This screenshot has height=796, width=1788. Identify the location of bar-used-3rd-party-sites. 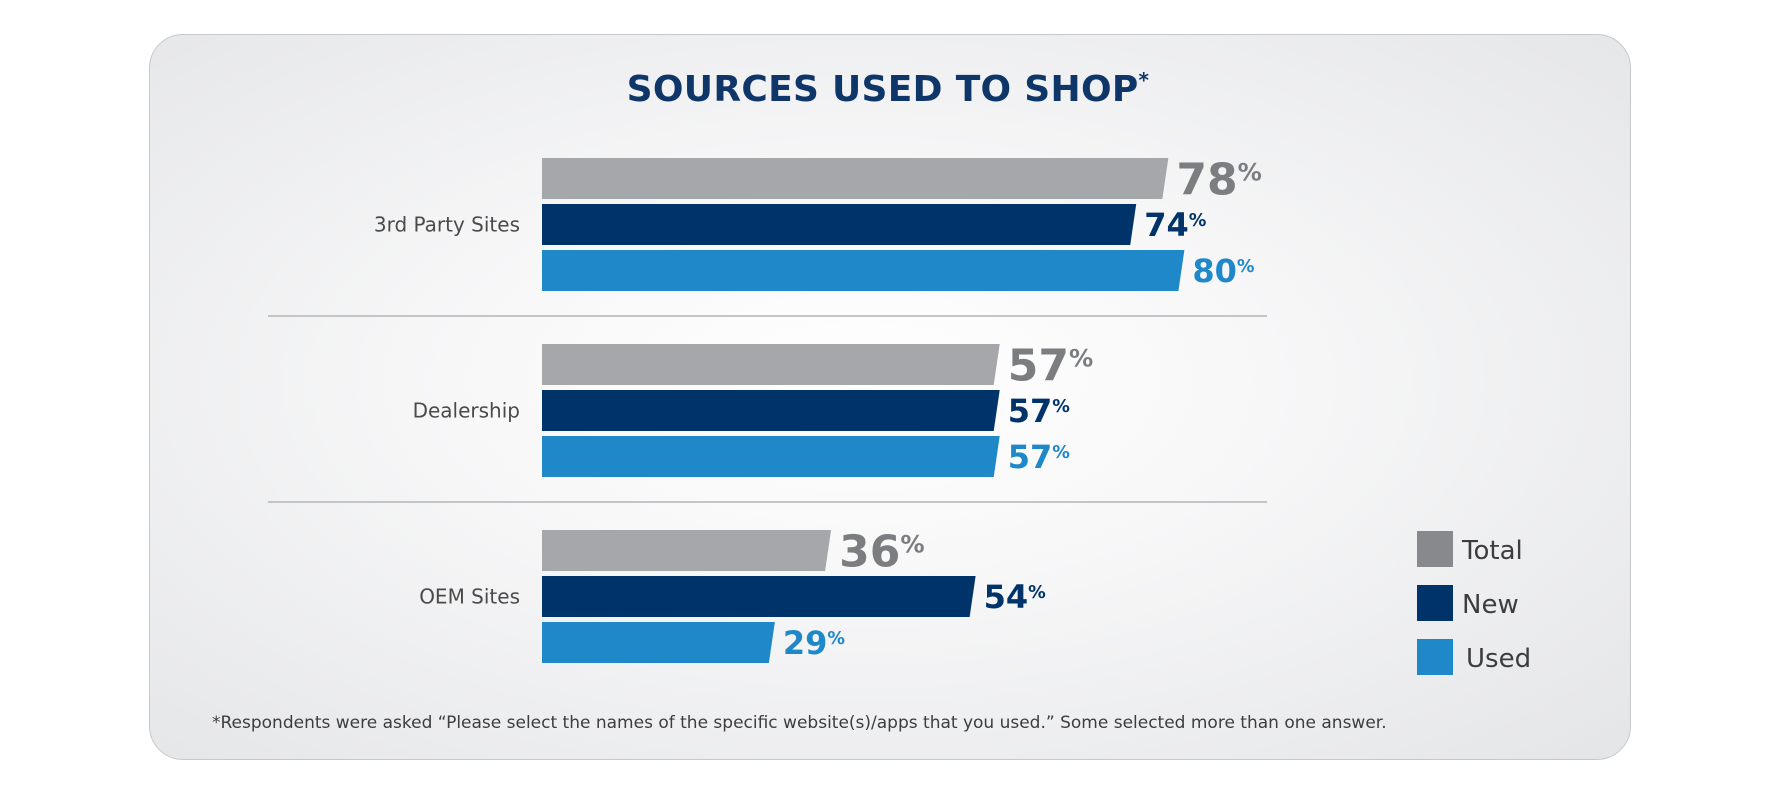
(863, 270).